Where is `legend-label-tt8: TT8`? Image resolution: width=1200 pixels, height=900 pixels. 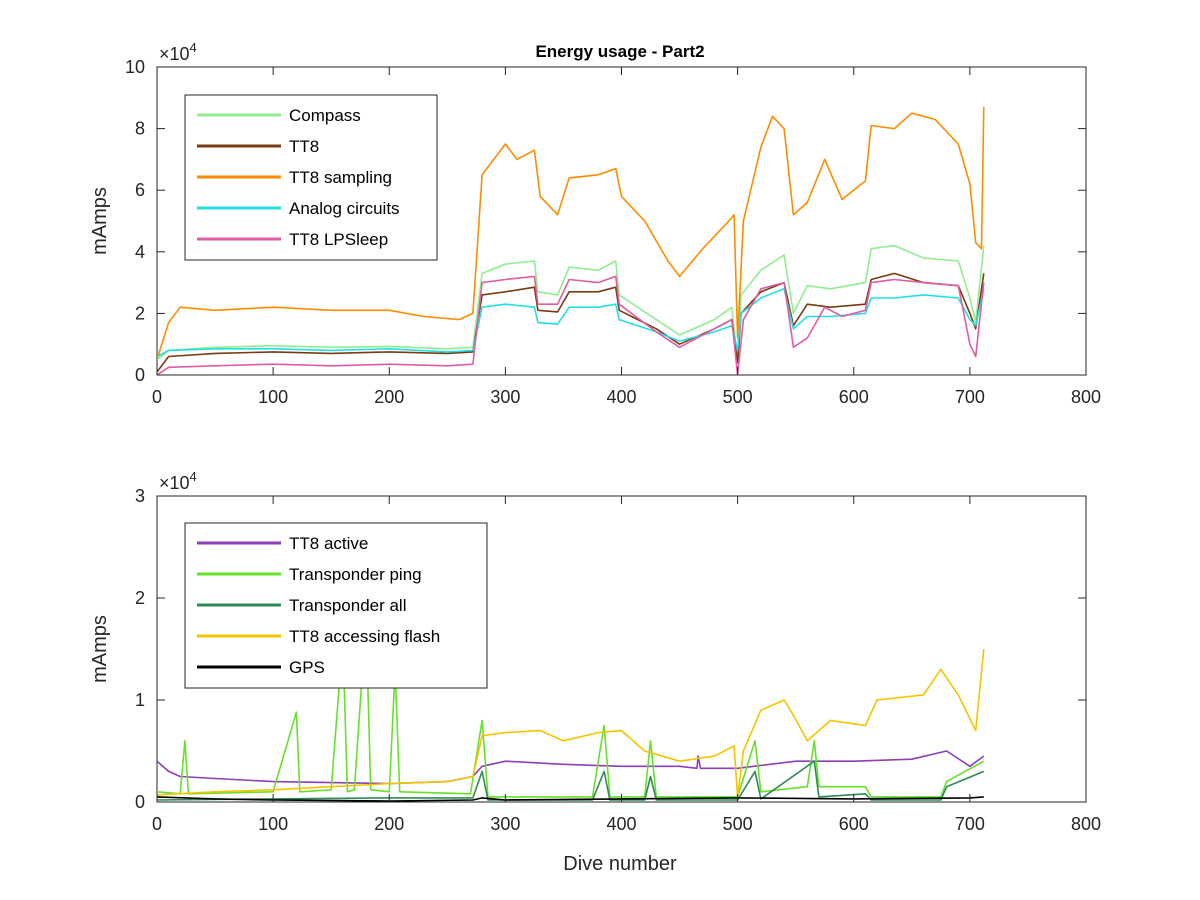
legend-label-tt8: TT8 is located at coordinates (304, 146).